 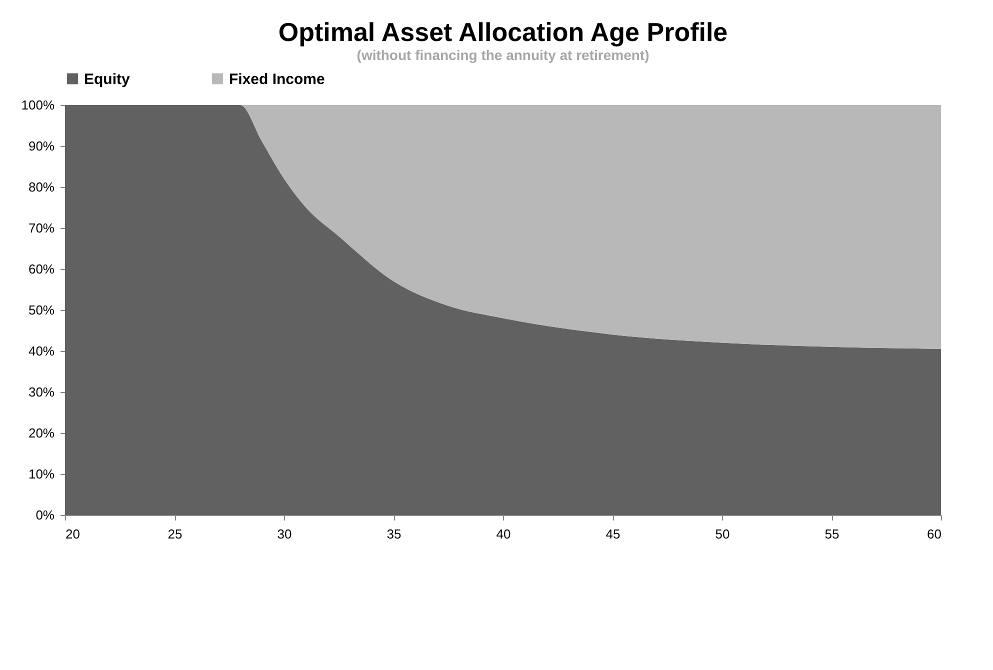 I want to click on y-tick-label: 0%, so click(x=45, y=515).